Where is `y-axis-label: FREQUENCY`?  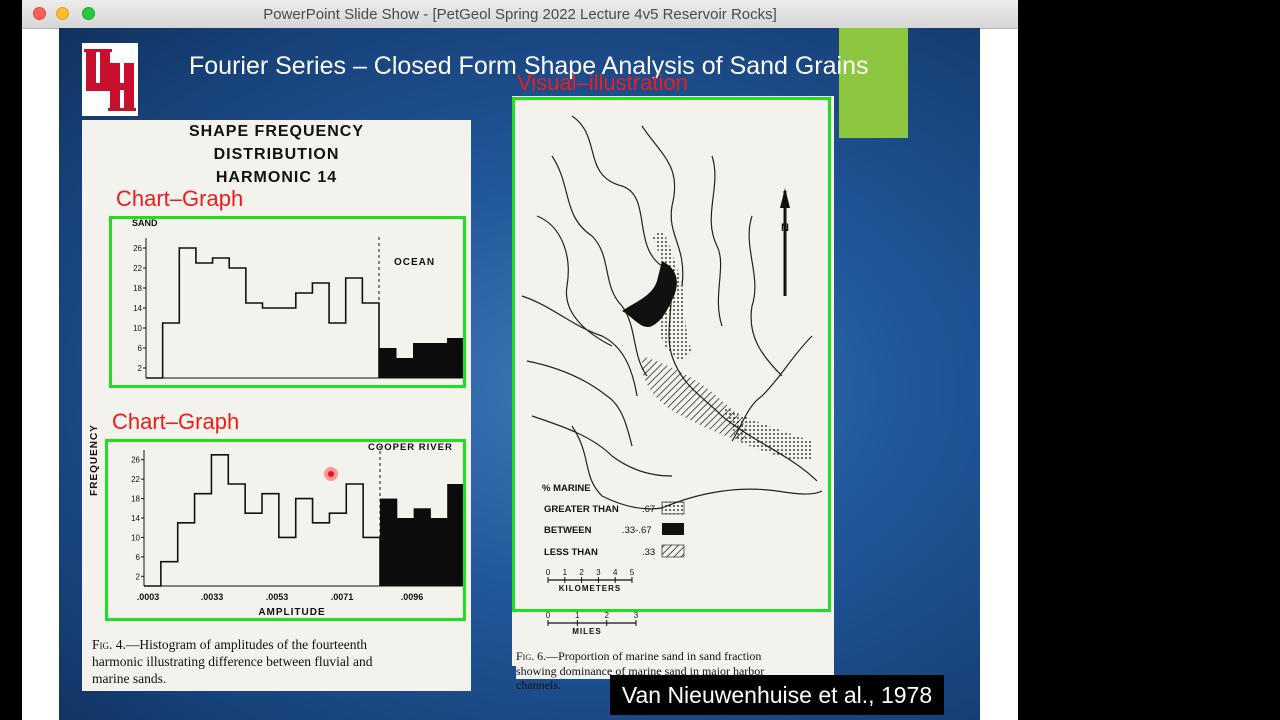 y-axis-label: FREQUENCY is located at coordinates (94, 460).